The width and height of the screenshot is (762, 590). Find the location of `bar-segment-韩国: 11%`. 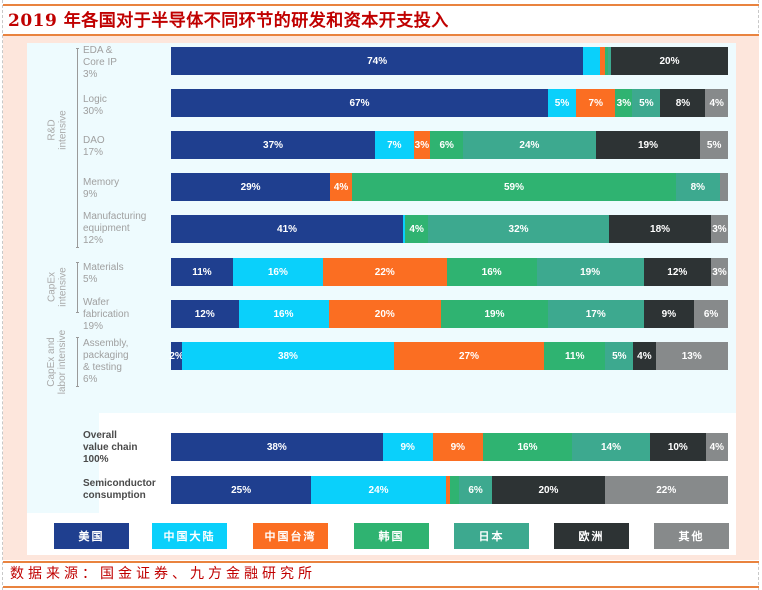

bar-segment-韩国: 11% is located at coordinates (575, 356).